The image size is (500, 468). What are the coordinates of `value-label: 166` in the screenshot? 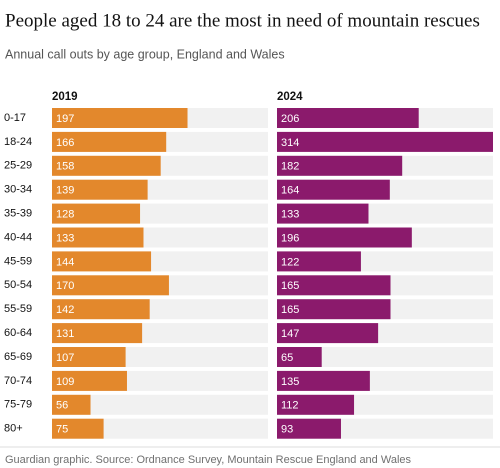 It's located at (65, 143).